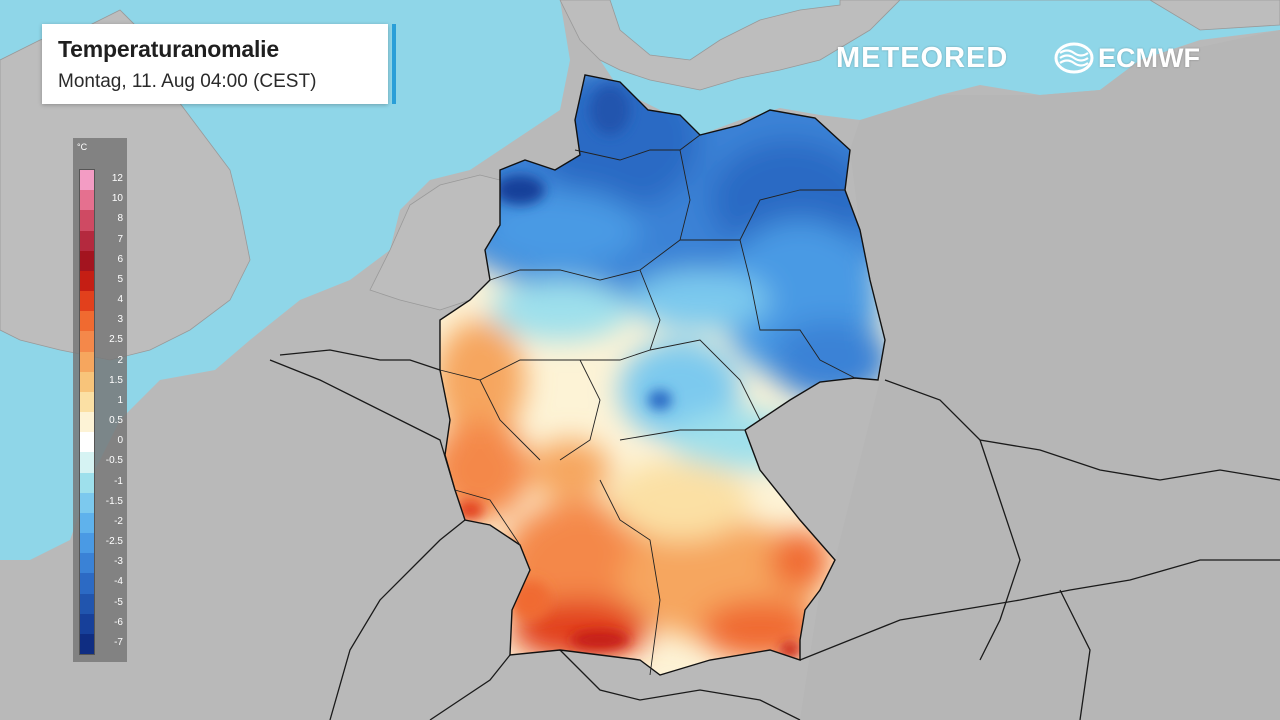 Image resolution: width=1280 pixels, height=720 pixels. I want to click on legend-label: 3, so click(120, 320).